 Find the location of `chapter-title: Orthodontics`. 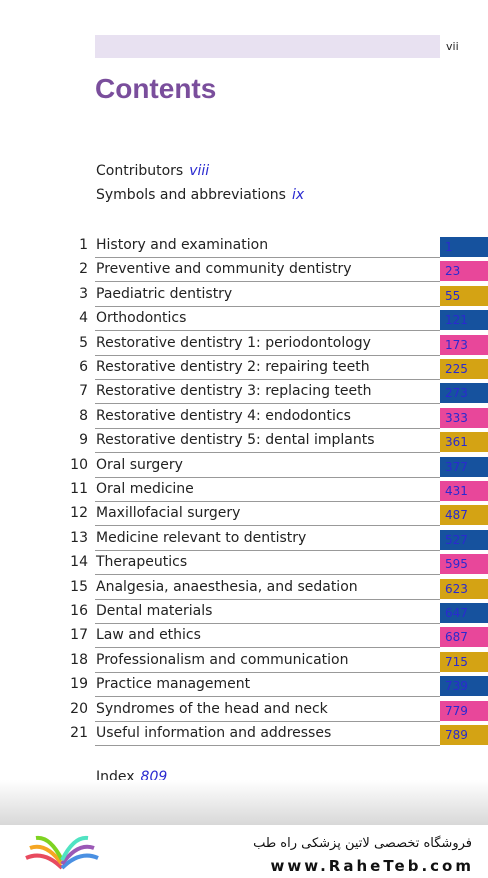

chapter-title: Orthodontics is located at coordinates (141, 318).